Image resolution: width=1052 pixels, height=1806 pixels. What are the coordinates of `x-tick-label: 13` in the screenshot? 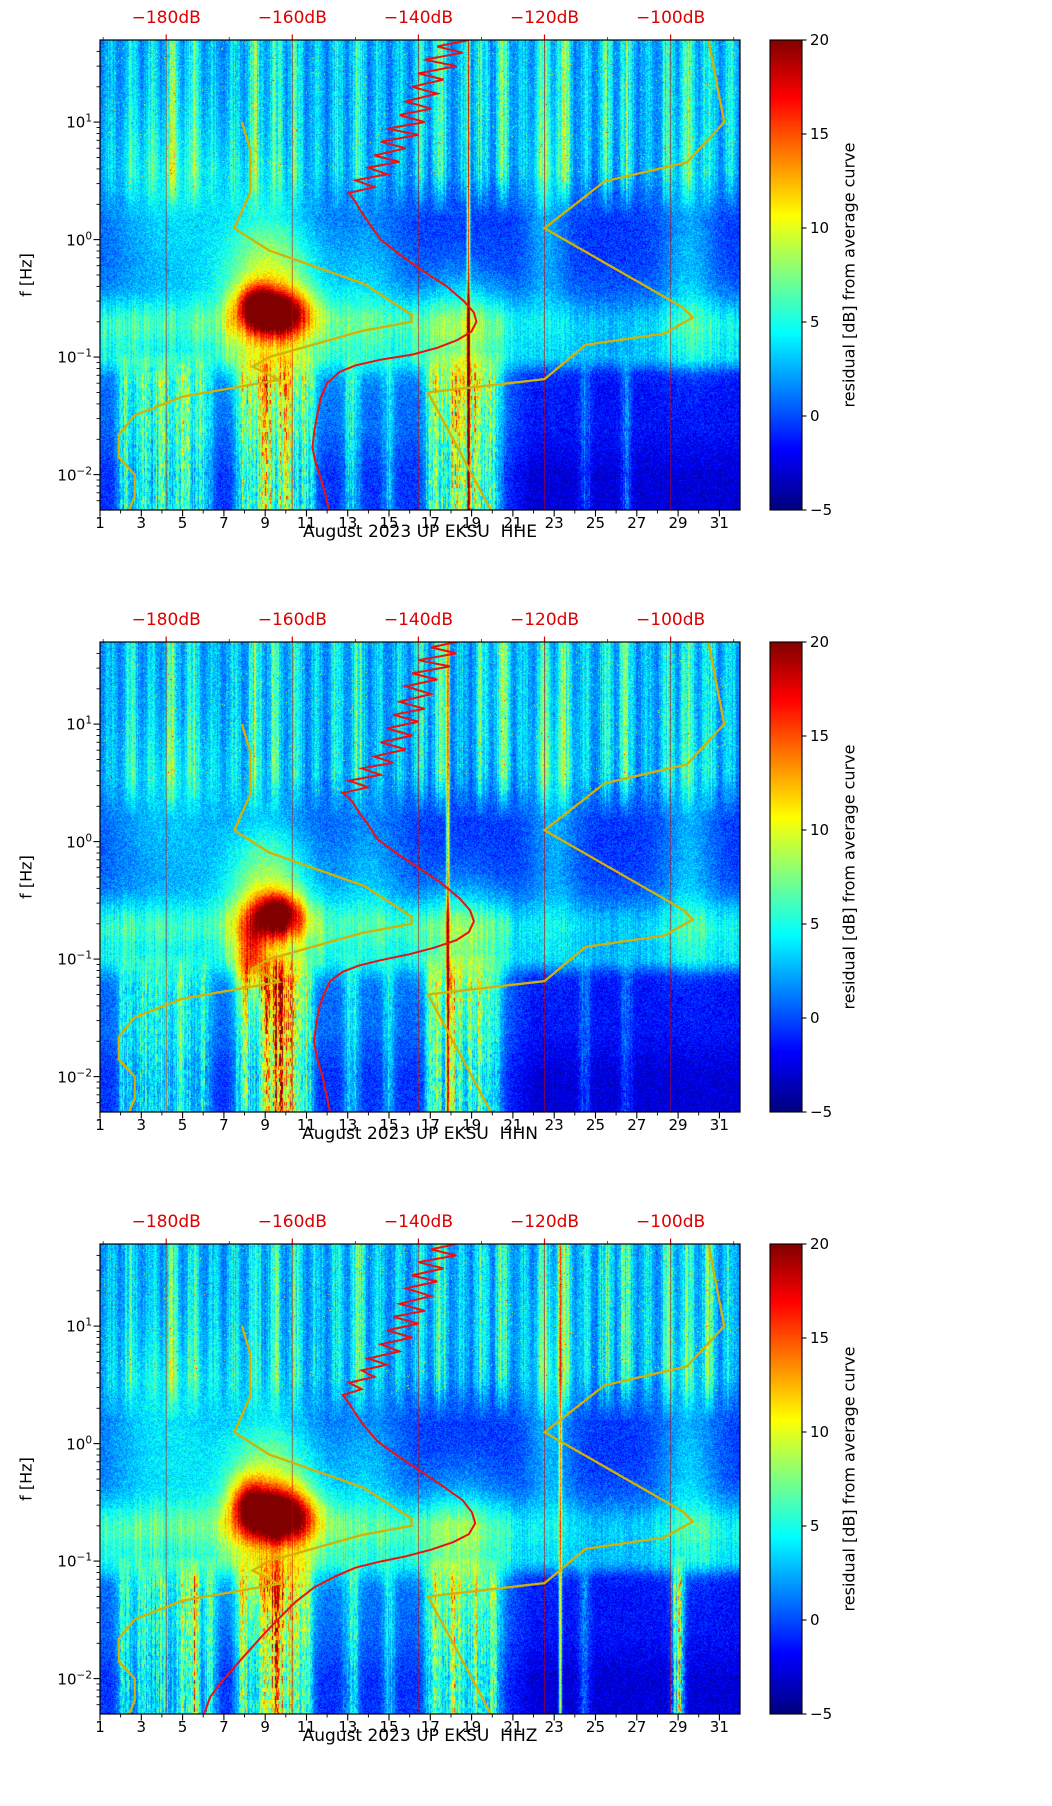 It's located at (348, 523).